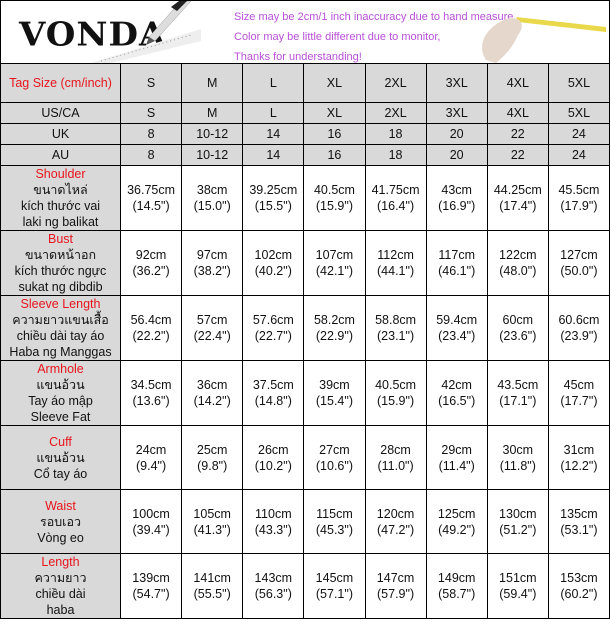 This screenshot has width=610, height=625. I want to click on measurement-cell: 59.4cm (23.4"), so click(456, 328).